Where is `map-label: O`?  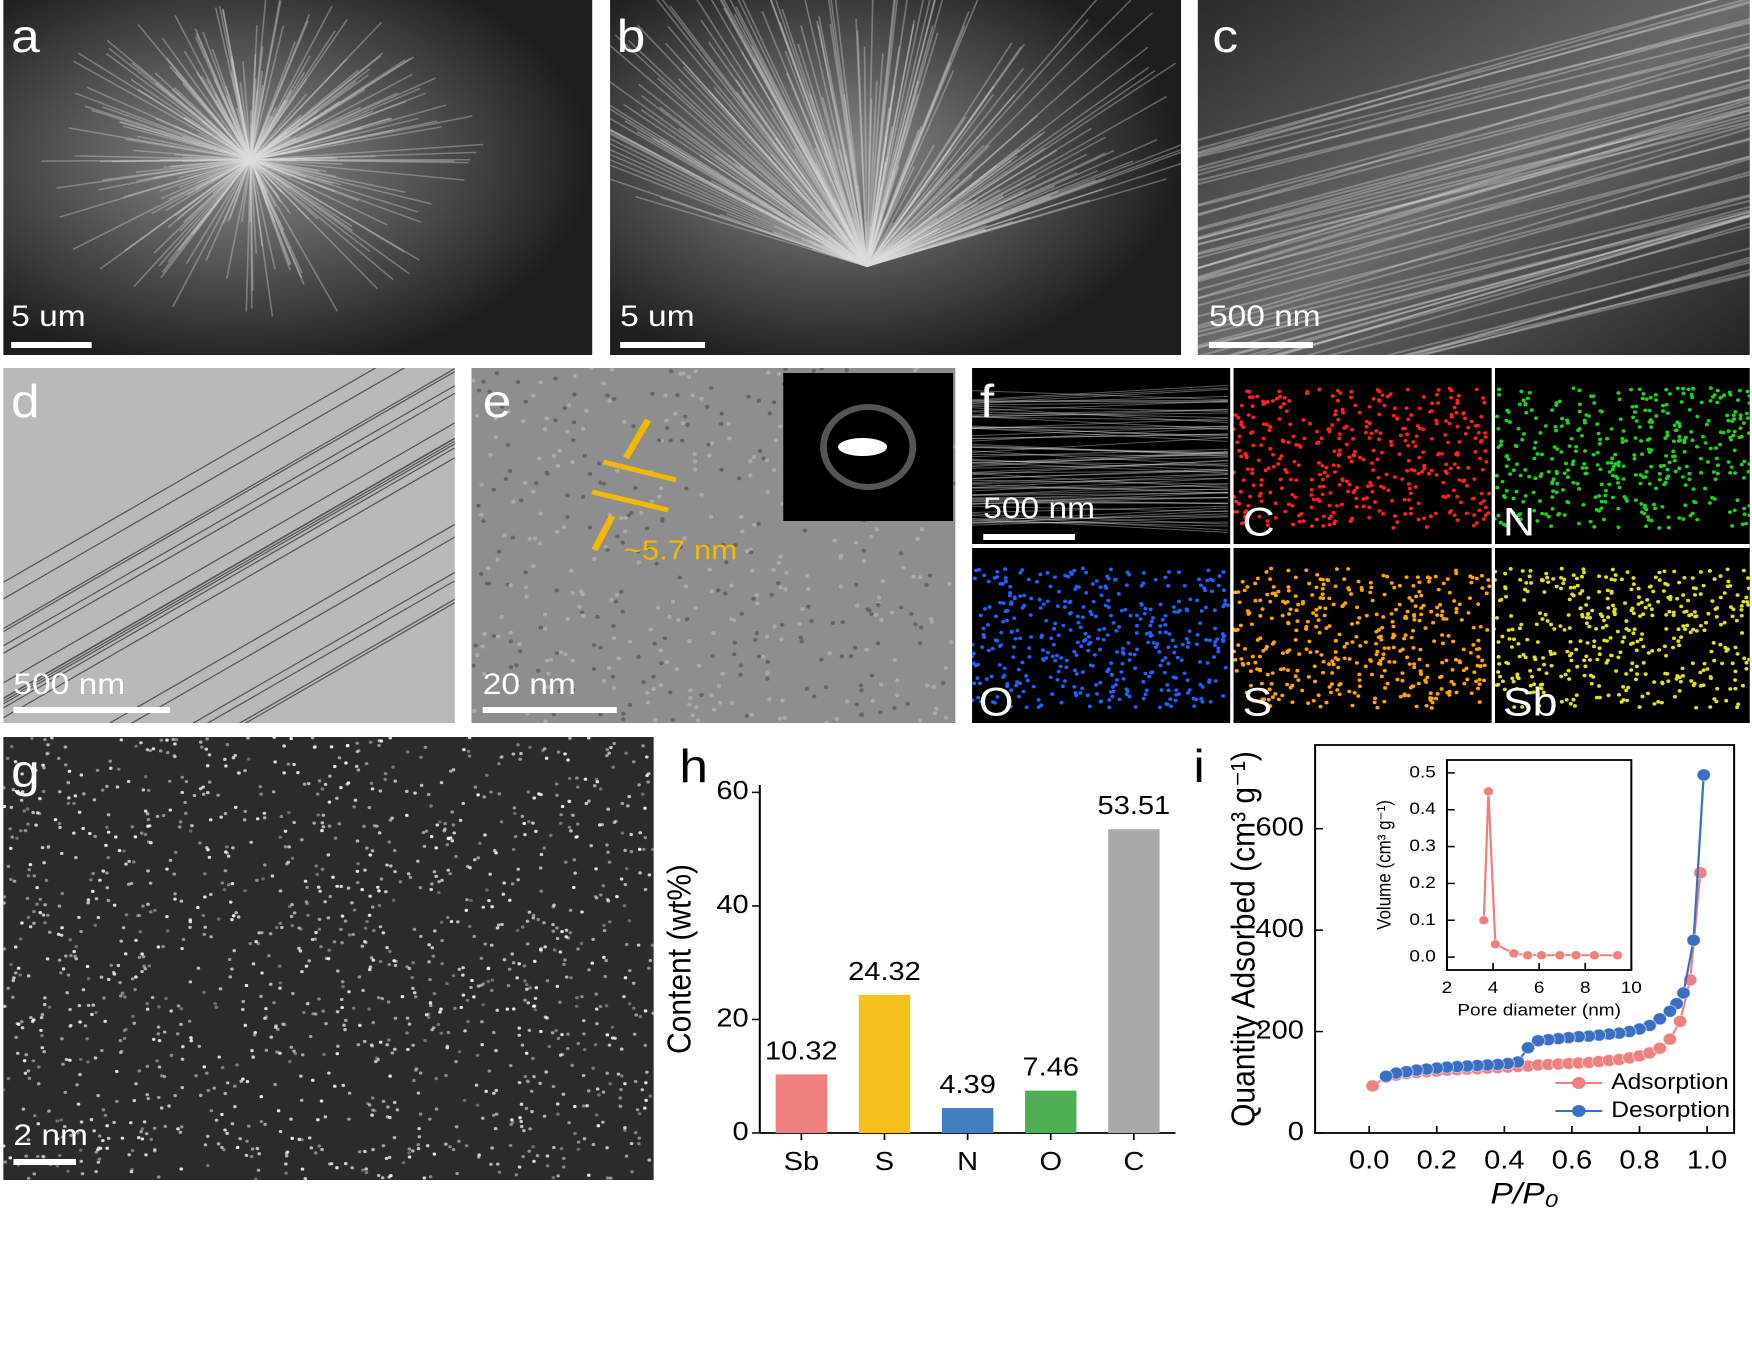 map-label: O is located at coordinates (996, 702).